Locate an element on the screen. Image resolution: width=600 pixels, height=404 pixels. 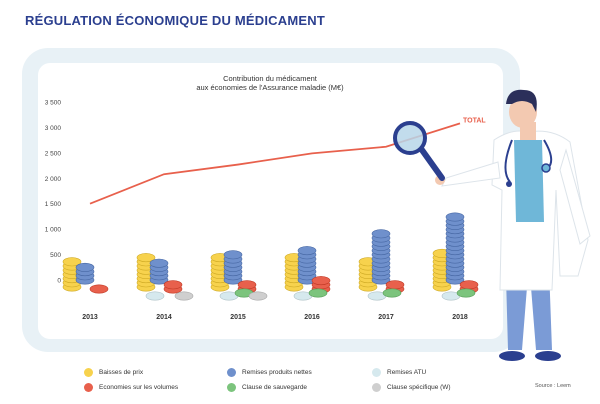
legend-label: Baisses de prix is located at coordinates (121, 372).